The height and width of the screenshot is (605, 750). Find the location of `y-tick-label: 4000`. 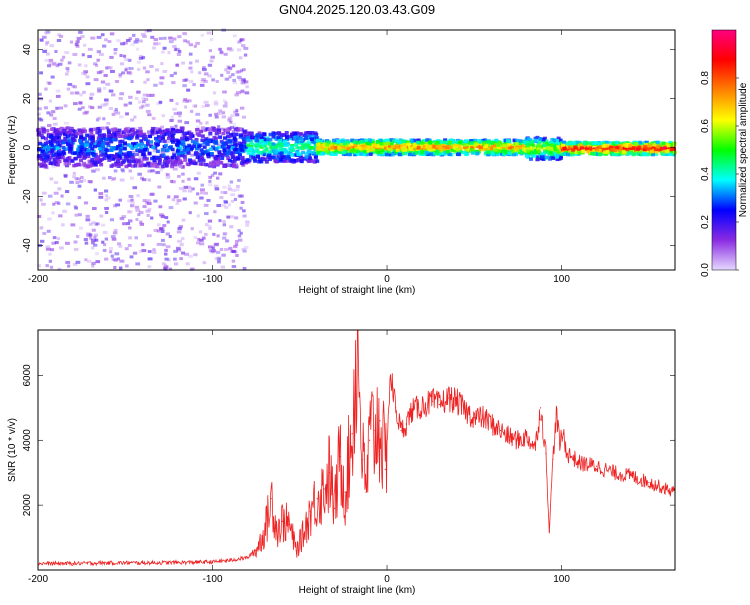

y-tick-label: 4000 is located at coordinates (27, 440).